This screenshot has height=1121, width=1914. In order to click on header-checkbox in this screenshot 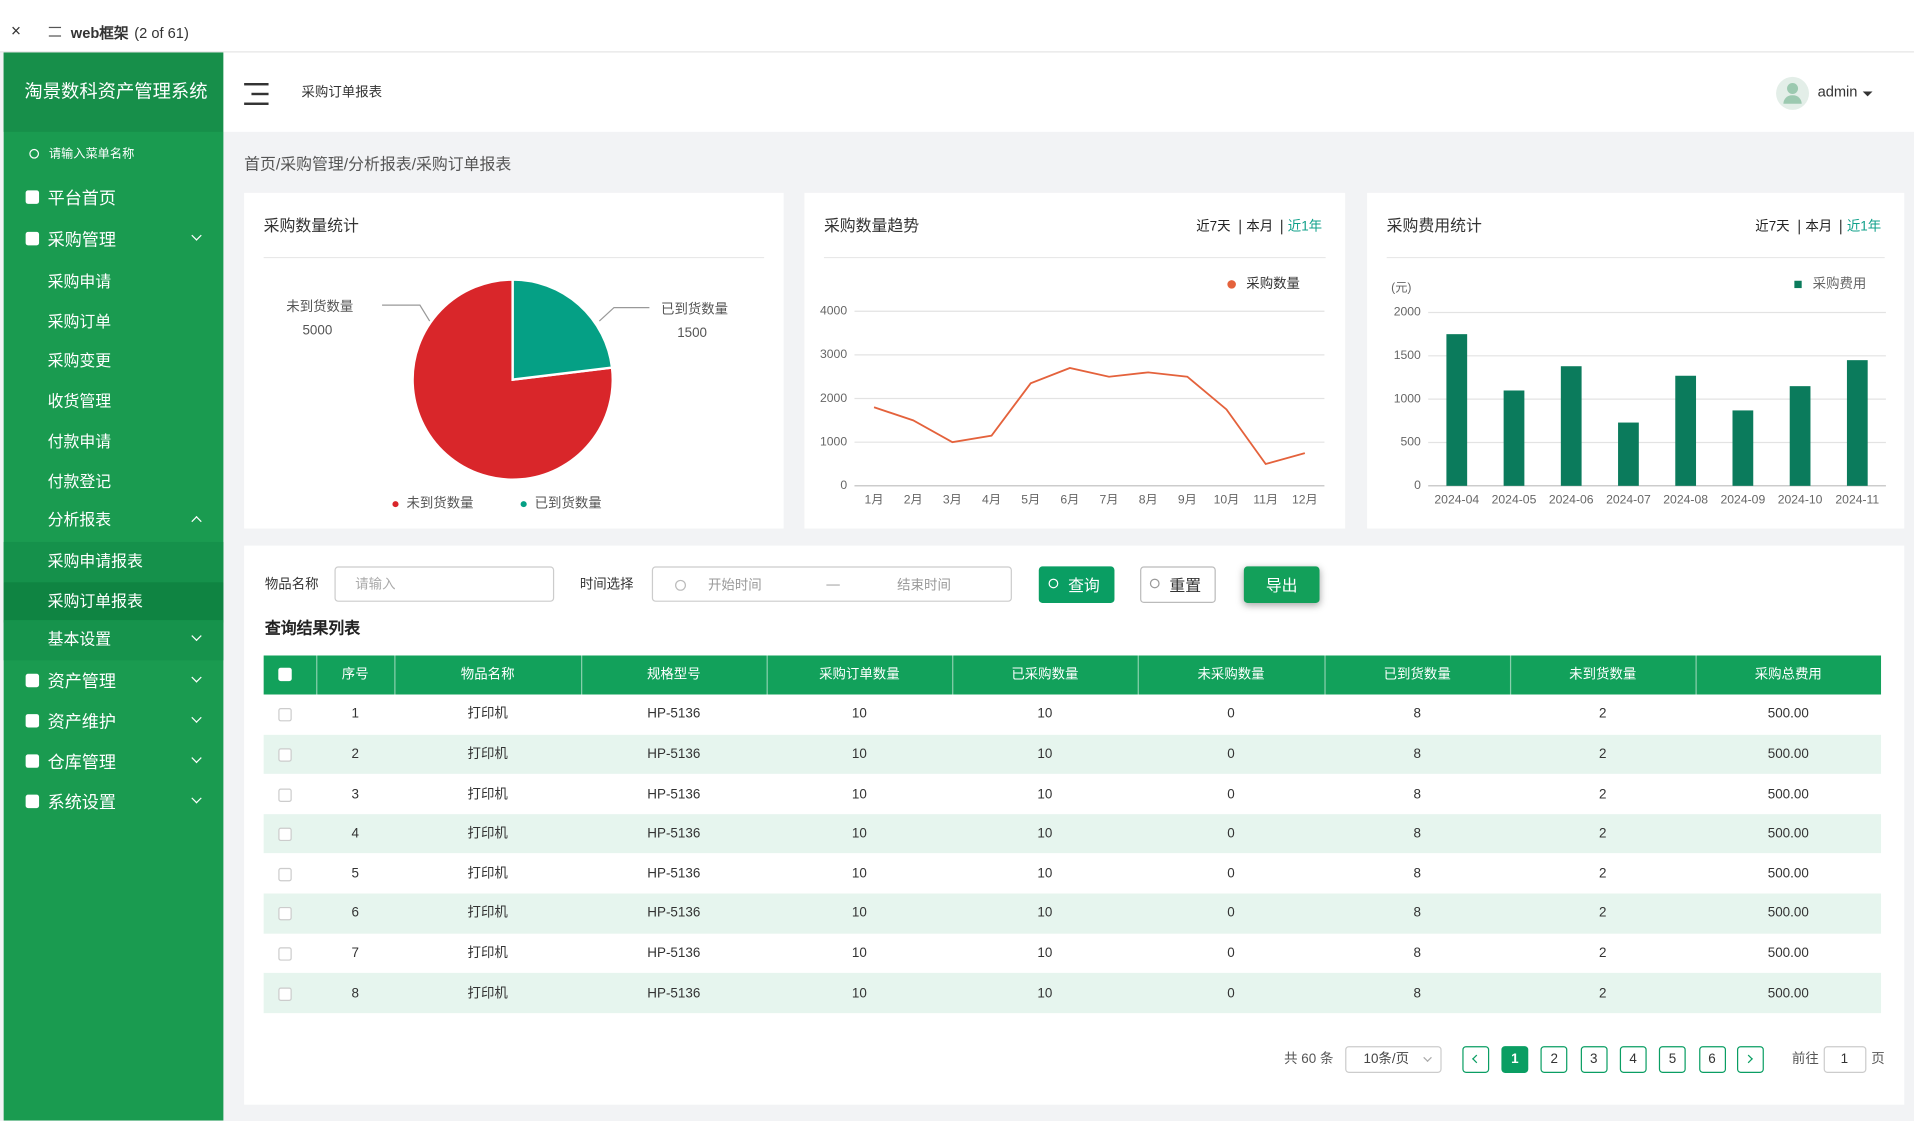, I will do `click(285, 674)`.